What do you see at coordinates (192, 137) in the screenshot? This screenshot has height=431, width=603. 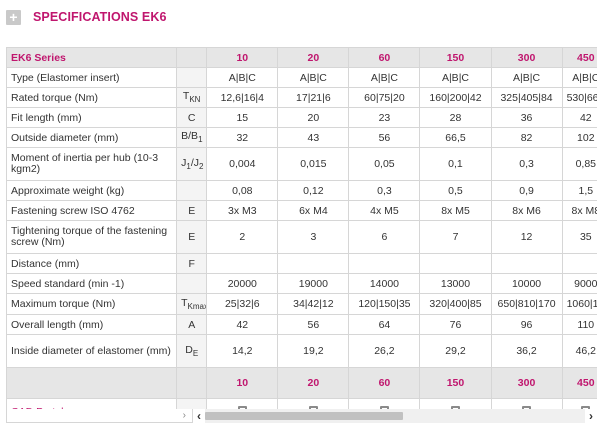 I see `row-symbol: B/B1` at bounding box center [192, 137].